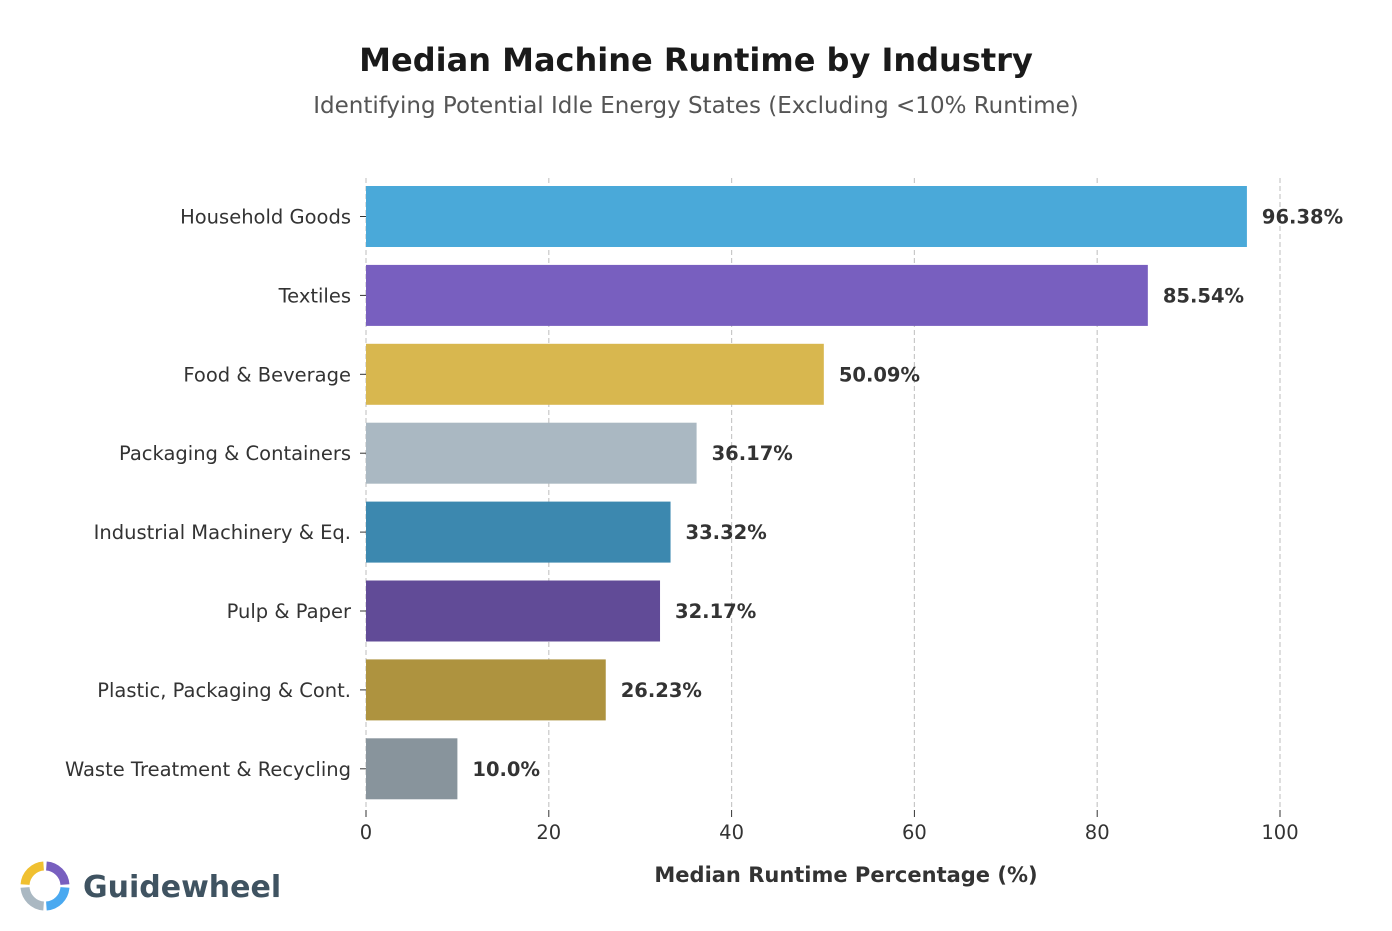 The height and width of the screenshot is (931, 1392). Describe the element at coordinates (752, 453) in the screenshot. I see `value-label: 36.17%` at that location.